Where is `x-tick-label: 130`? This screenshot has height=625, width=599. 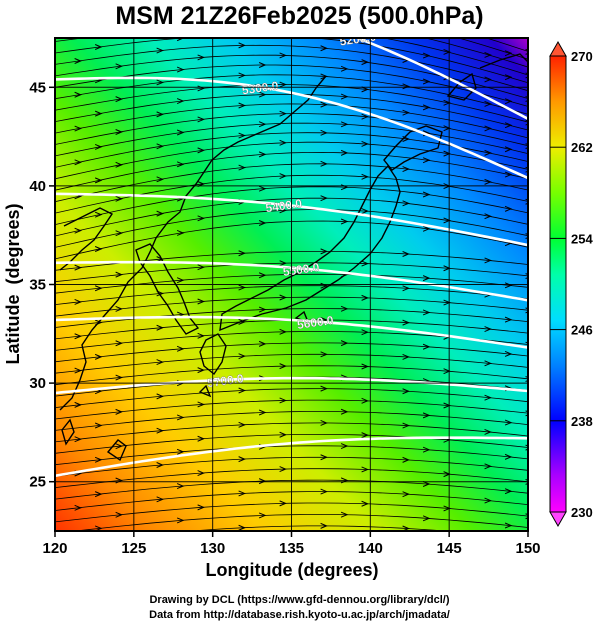
x-tick-label: 130 is located at coordinates (212, 548).